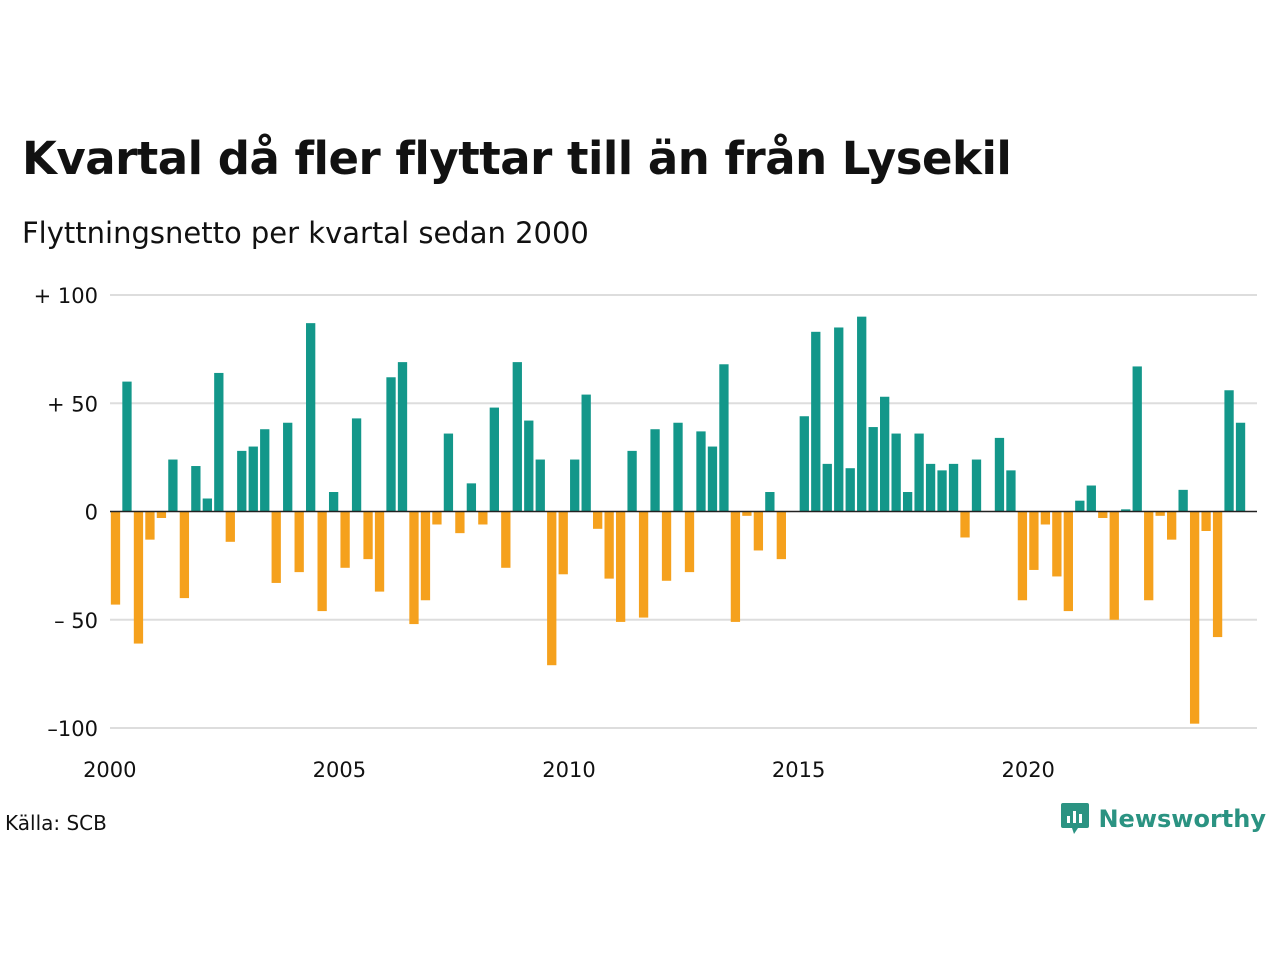  I want to click on x-axis-labels: 2000 2005 2010 2015 2020, so click(569, 770).